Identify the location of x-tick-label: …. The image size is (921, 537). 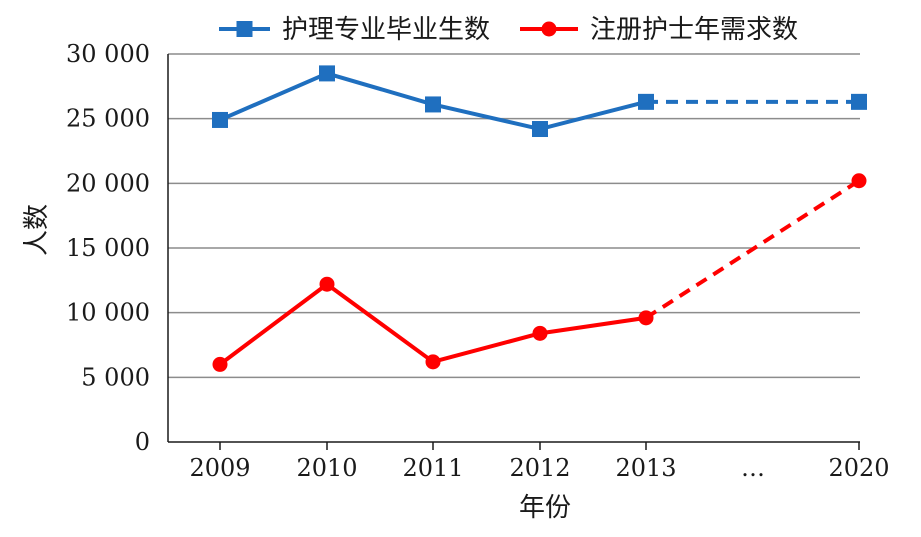
(753, 468).